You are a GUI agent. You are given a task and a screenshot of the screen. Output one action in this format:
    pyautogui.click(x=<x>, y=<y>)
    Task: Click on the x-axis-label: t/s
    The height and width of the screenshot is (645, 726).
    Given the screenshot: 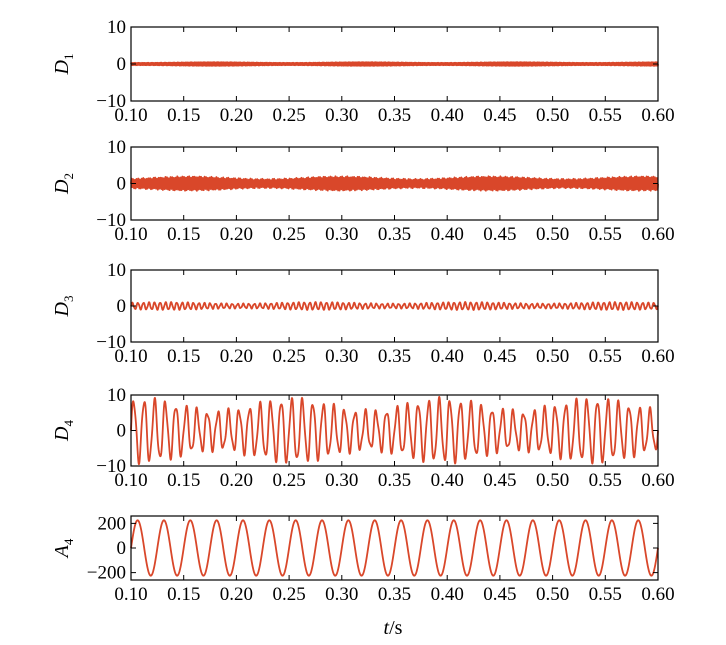 What is the action you would take?
    pyautogui.click(x=393, y=628)
    